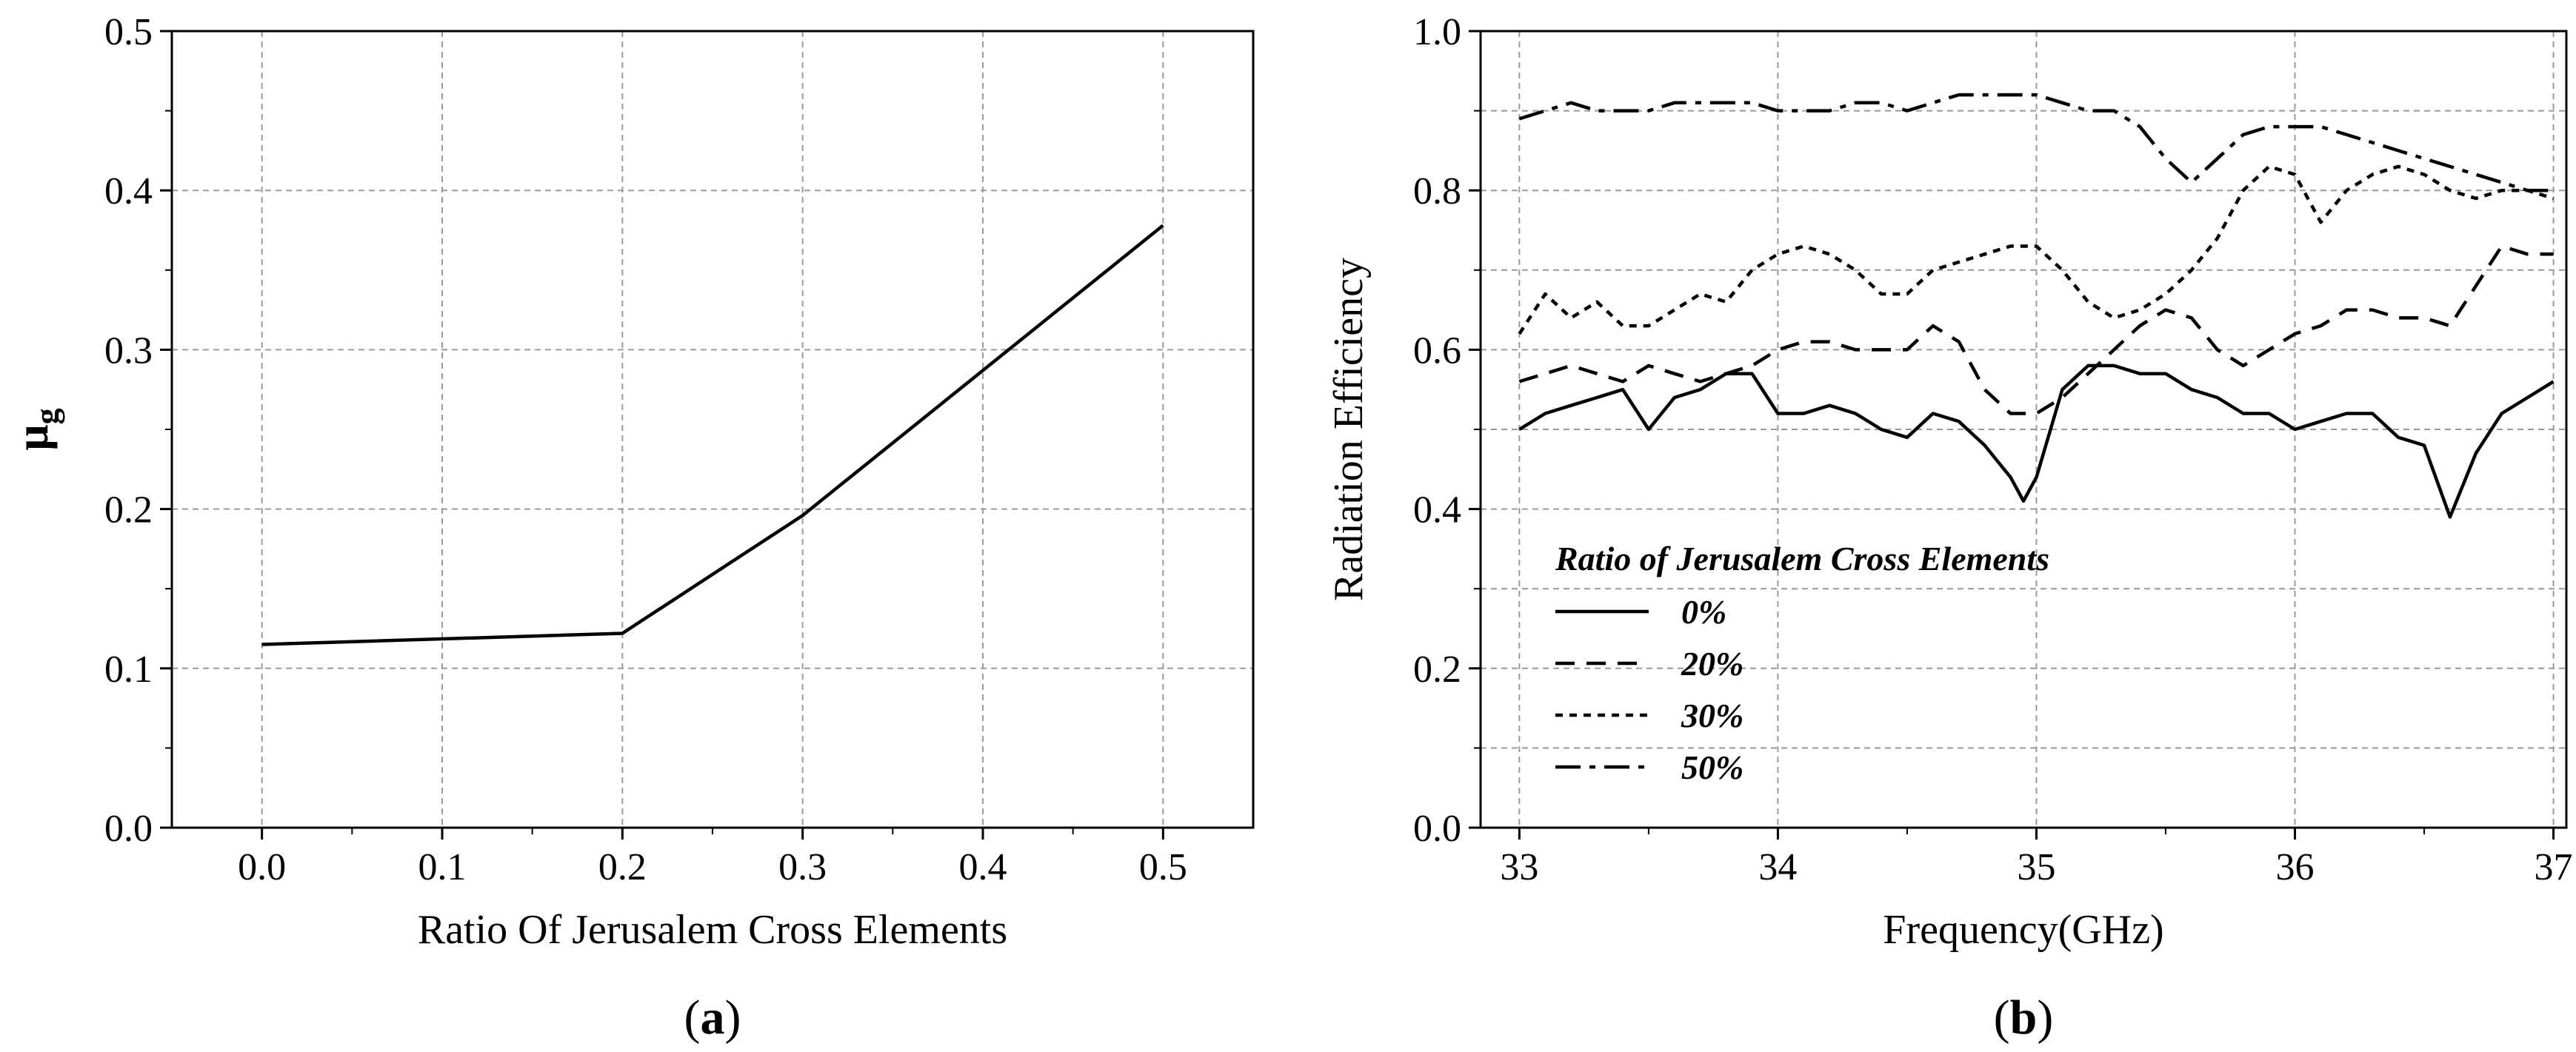 This screenshot has height=1052, width=2576. Describe the element at coordinates (1349, 429) in the screenshot. I see `b-y-axis-label: Radiation Efficiency` at that location.